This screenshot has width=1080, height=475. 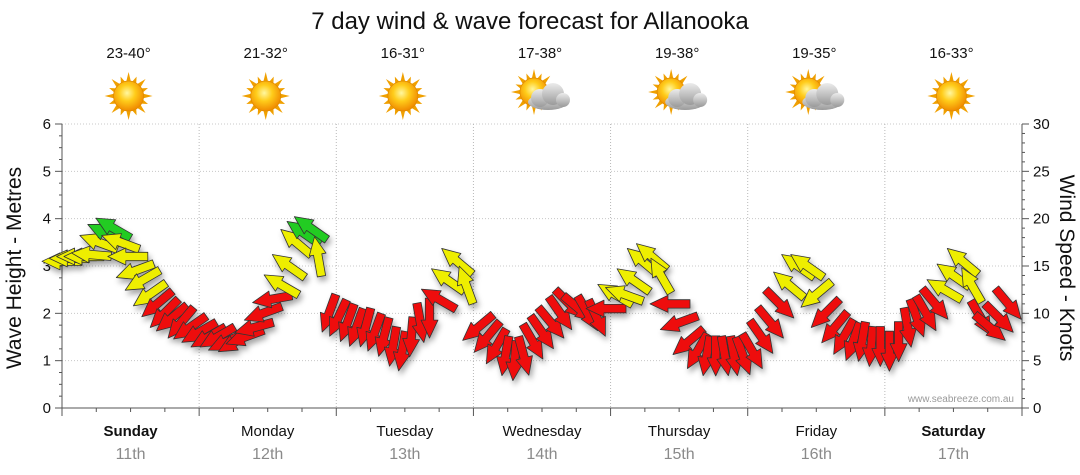 I want to click on y-tick-label: 5, so click(x=47, y=171).